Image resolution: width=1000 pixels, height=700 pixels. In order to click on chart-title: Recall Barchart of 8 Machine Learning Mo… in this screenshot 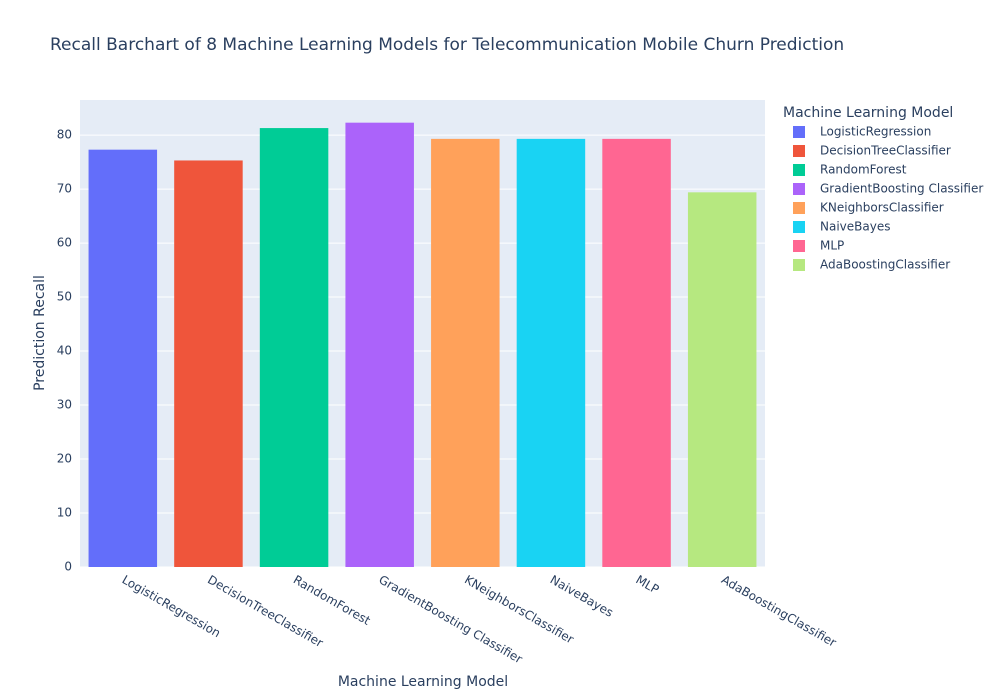, I will do `click(447, 45)`.